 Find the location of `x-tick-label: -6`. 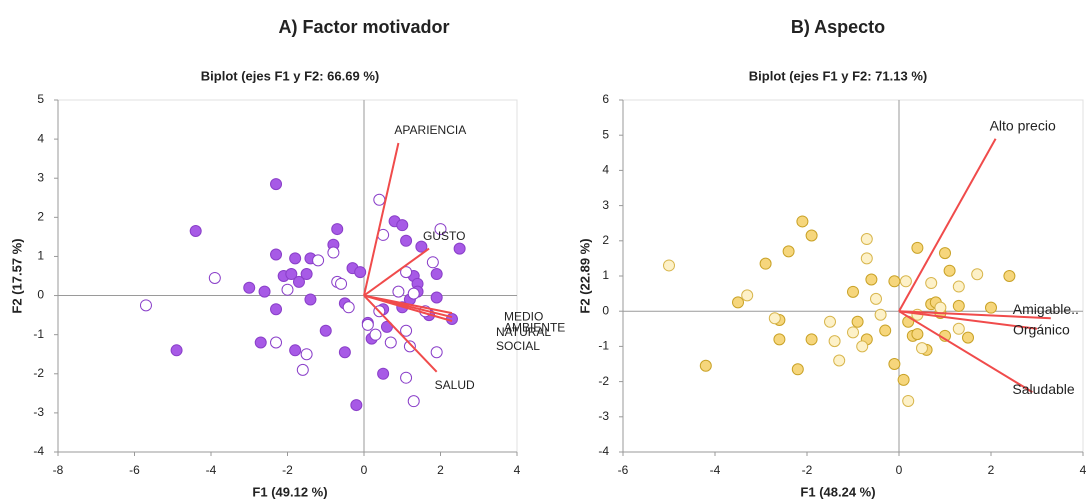

x-tick-label: -6 is located at coordinates (623, 470).